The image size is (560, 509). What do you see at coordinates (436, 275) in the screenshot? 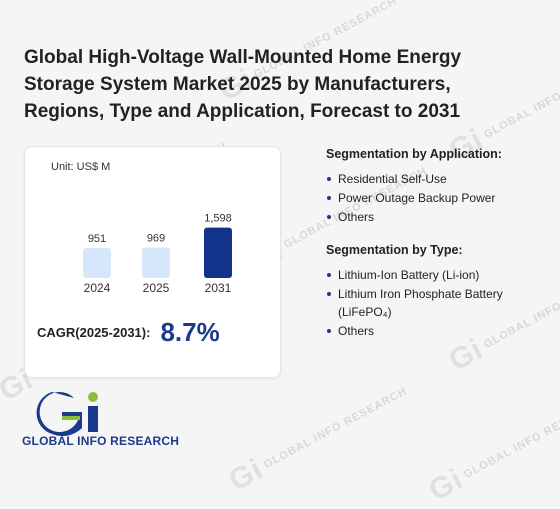
I see `list-item: Lithium-Ion Battery (Li-ion)` at bounding box center [436, 275].